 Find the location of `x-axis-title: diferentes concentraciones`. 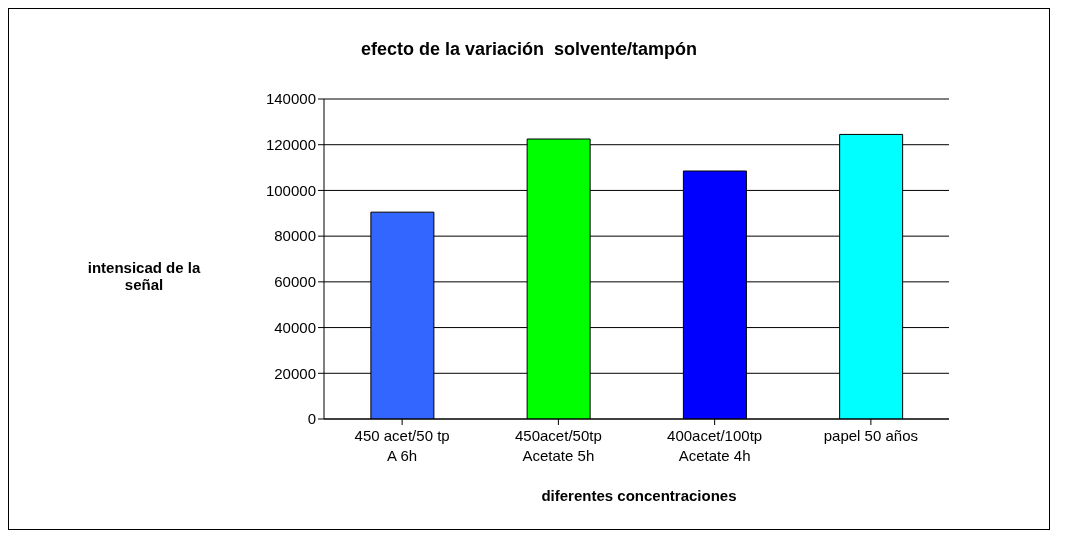

x-axis-title: diferentes concentraciones is located at coordinates (639, 495).